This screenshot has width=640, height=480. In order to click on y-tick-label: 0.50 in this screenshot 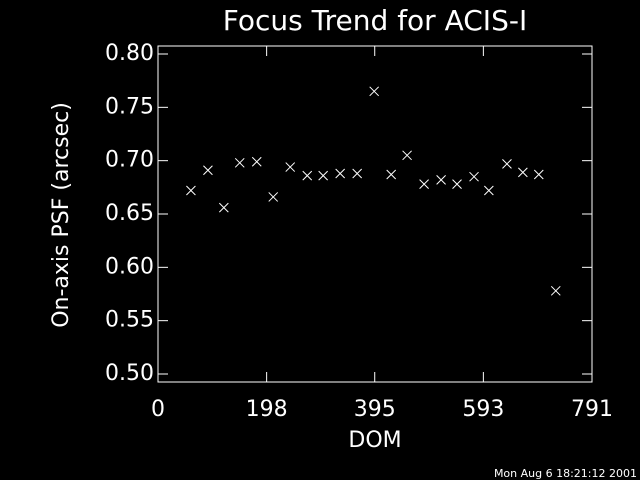, I will do `click(129, 373)`.